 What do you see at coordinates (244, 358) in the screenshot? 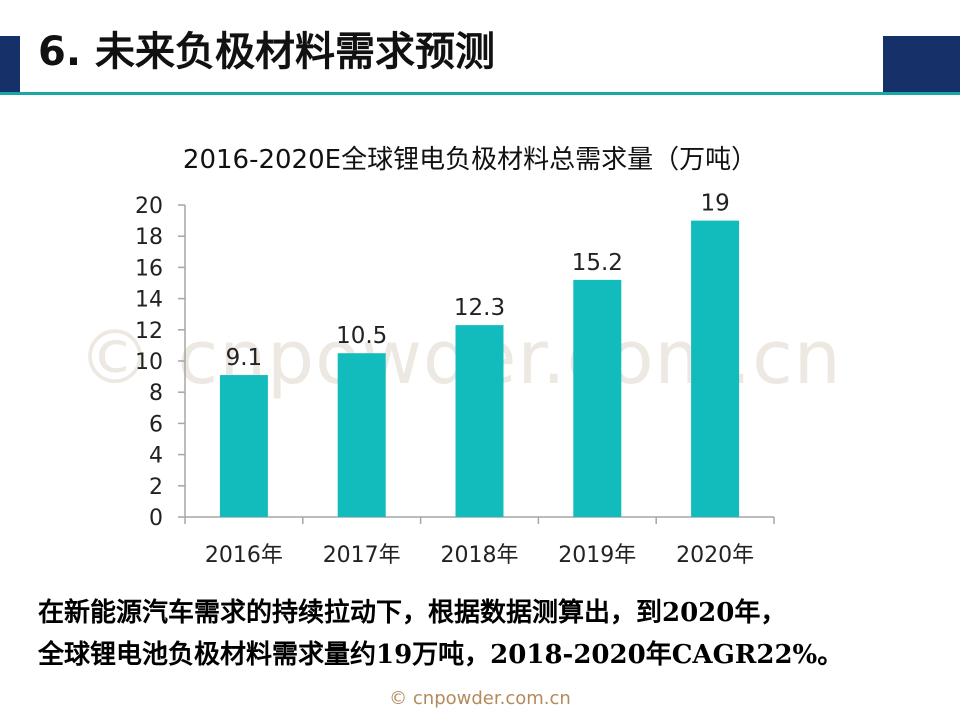
I see `data-label: 9.1` at bounding box center [244, 358].